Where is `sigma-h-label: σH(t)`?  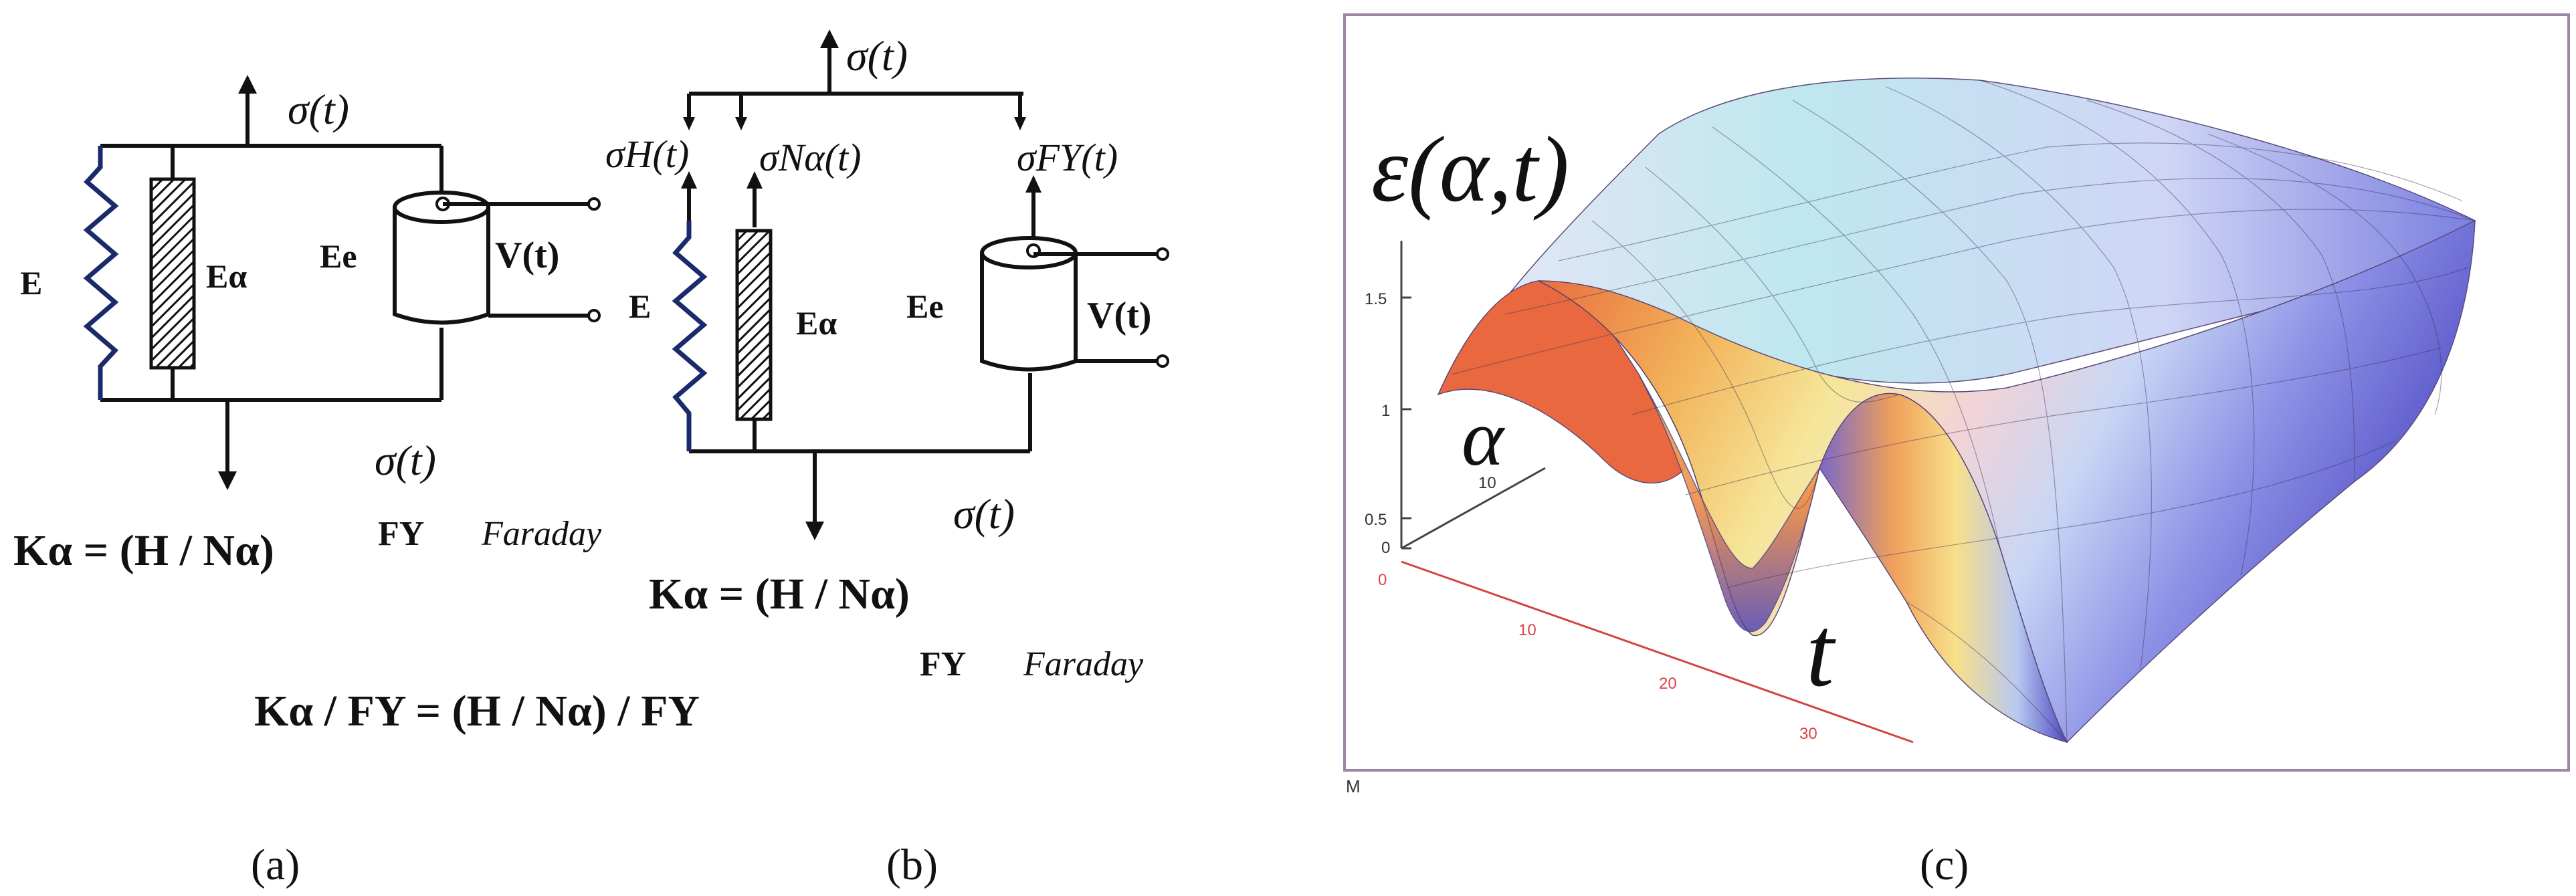 sigma-h-label: σH(t) is located at coordinates (647, 154).